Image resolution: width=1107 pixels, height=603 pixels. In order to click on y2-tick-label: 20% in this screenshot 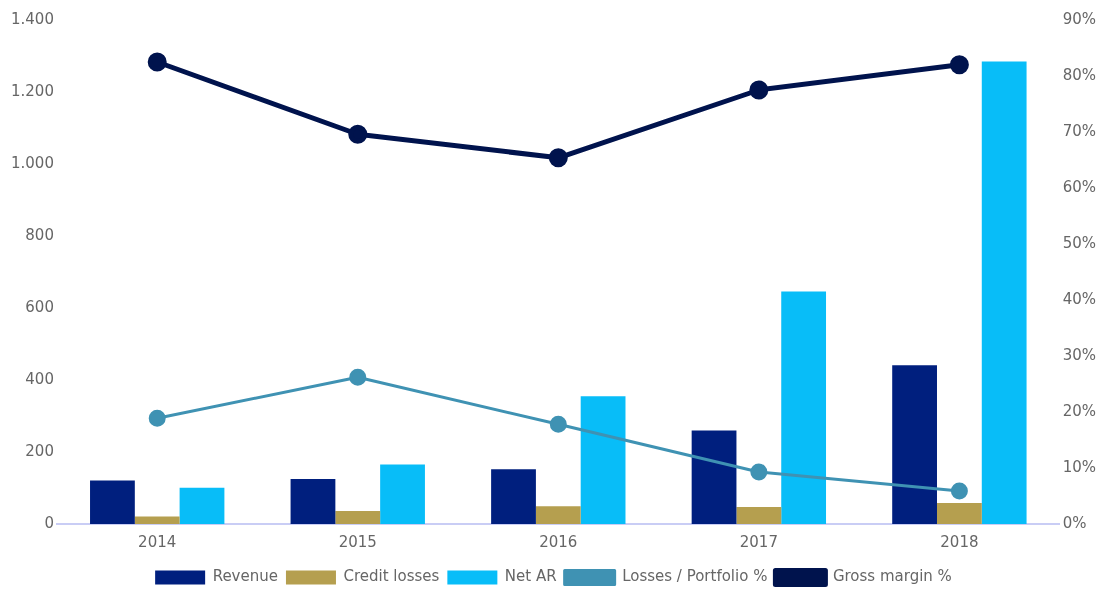, I will do `click(1079, 410)`.